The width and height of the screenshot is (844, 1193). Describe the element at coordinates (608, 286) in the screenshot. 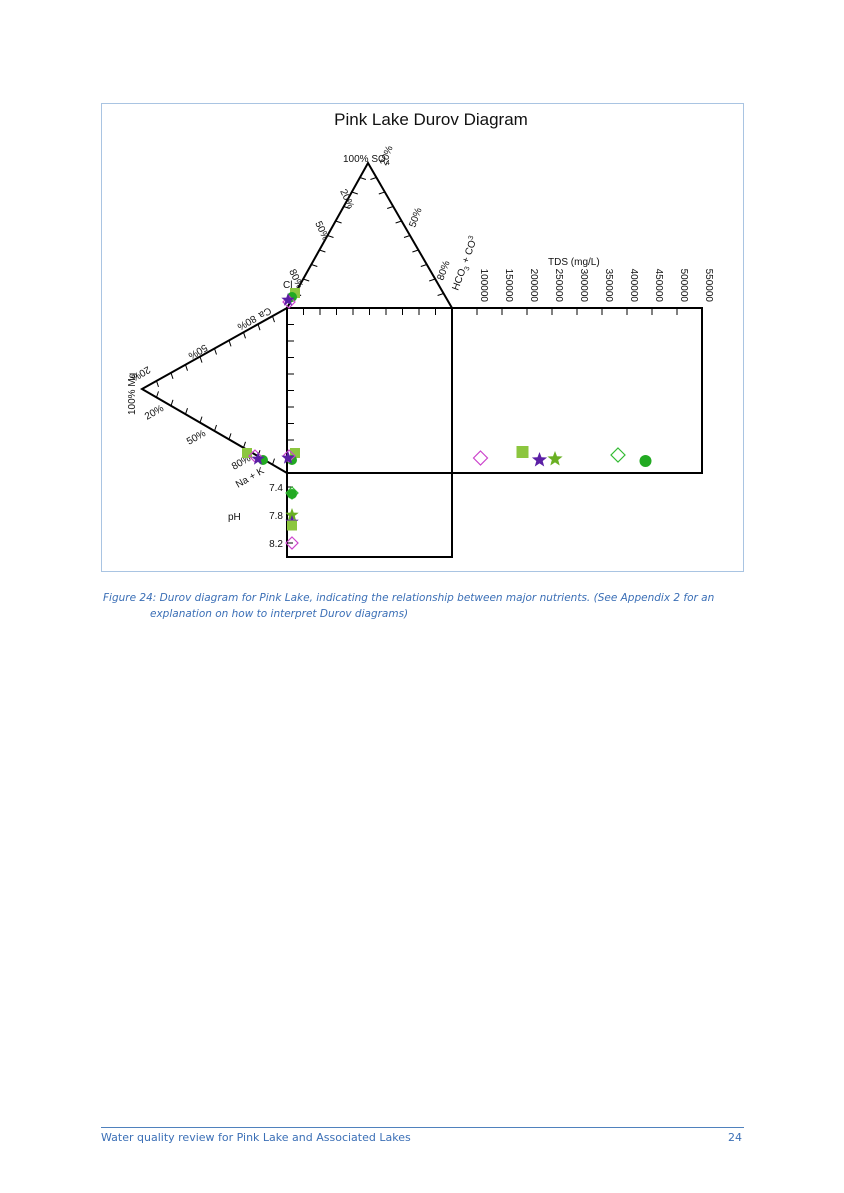

I see `tds-tick-label: 350000` at that location.